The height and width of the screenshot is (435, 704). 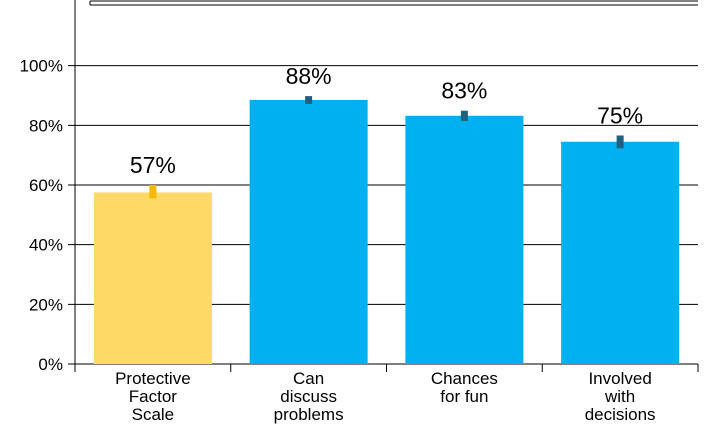 I want to click on x-category-label: Chances for fun, so click(x=464, y=387).